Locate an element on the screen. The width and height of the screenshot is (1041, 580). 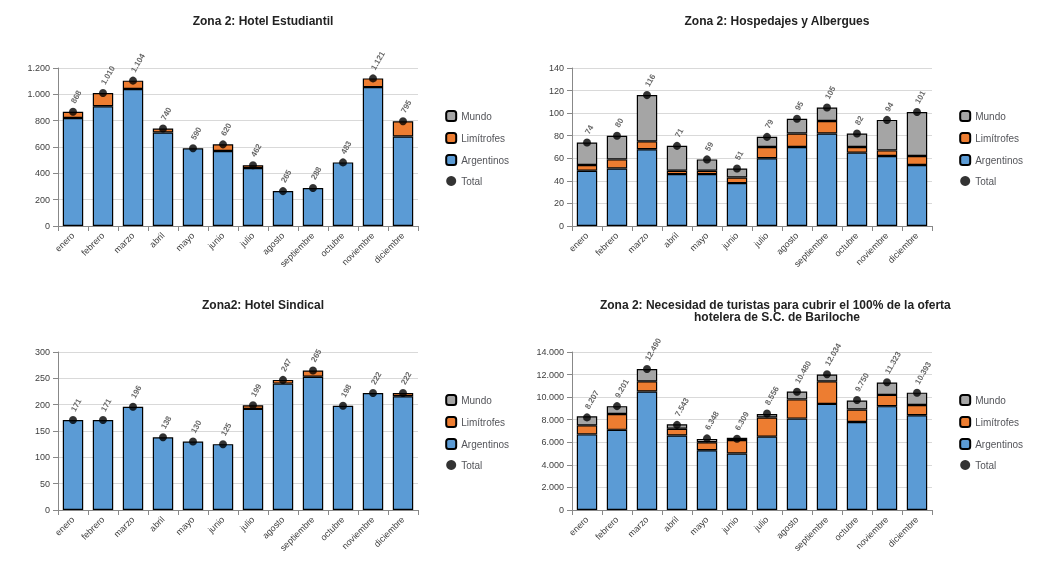
data-label: 80 is located at coordinates (619, 122).